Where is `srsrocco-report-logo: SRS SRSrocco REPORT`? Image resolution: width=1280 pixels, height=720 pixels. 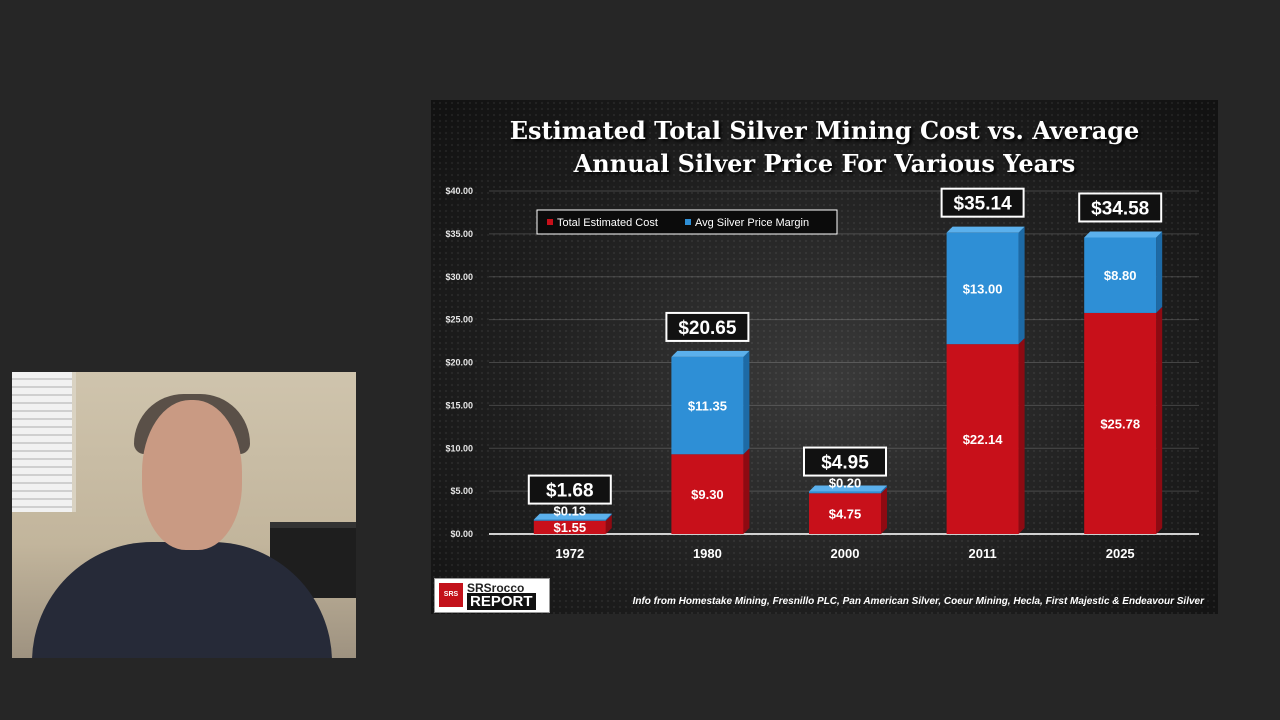 srsrocco-report-logo: SRS SRSrocco REPORT is located at coordinates (492, 595).